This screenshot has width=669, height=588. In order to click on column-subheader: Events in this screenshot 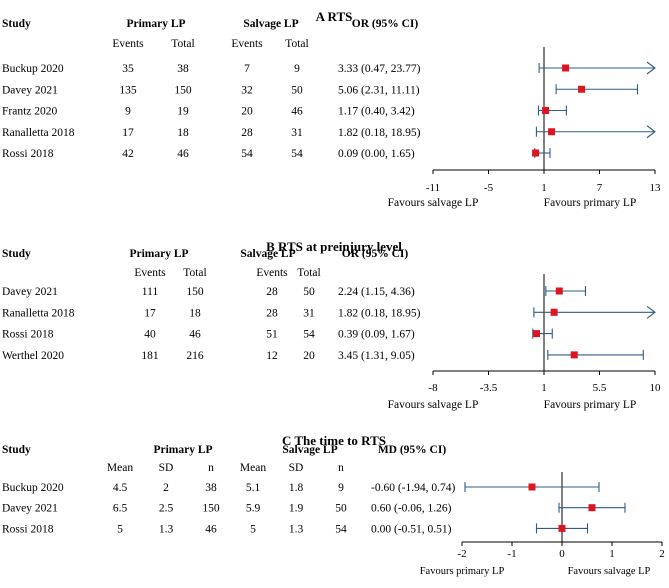, I will do `click(128, 44)`.